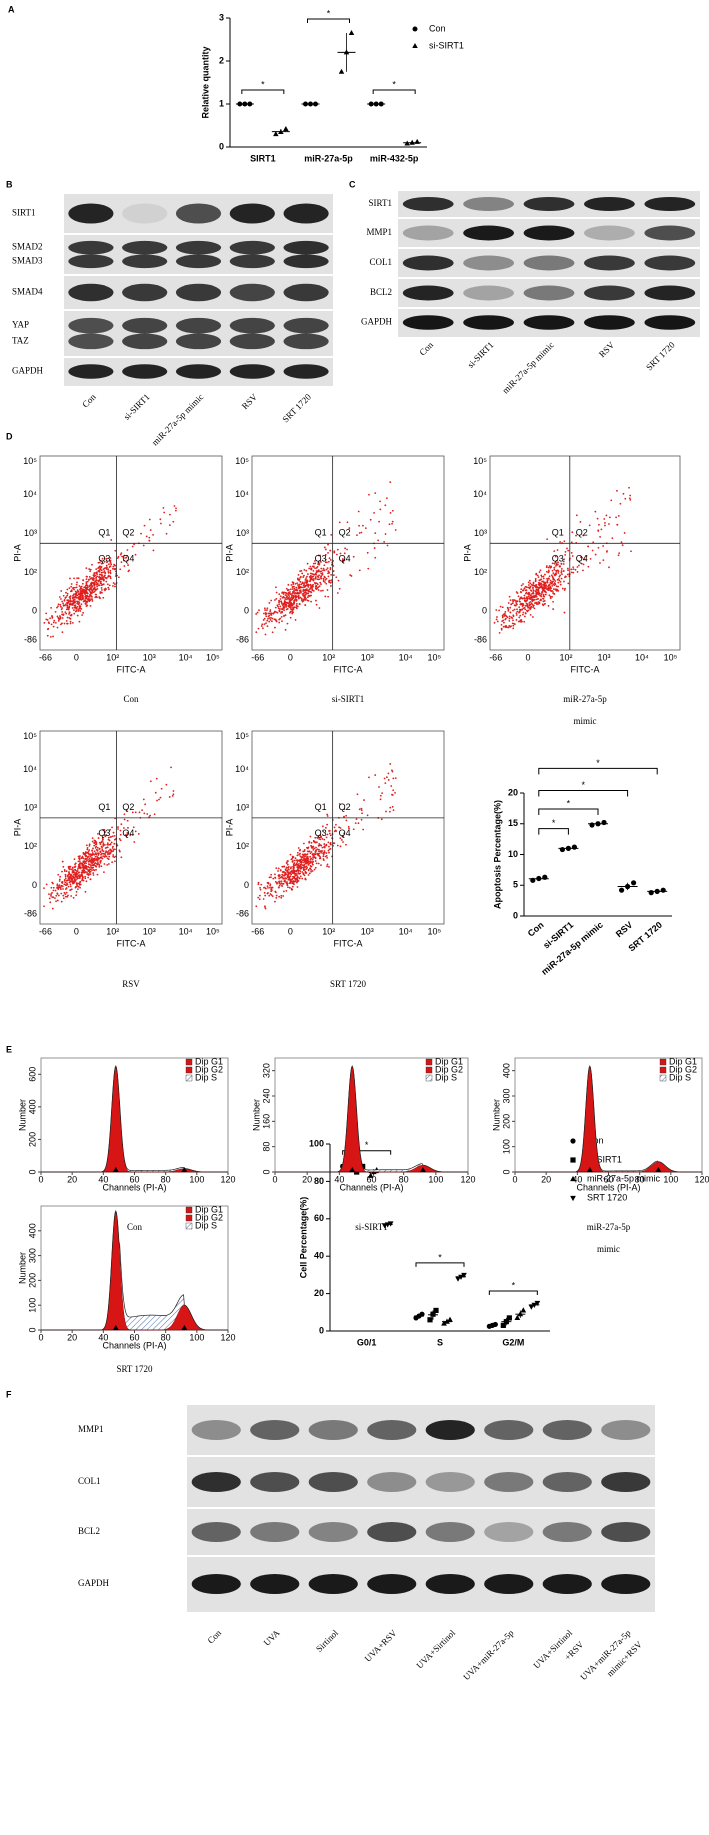 This screenshot has height=1835, width=709. Describe the element at coordinates (134, 1179) in the screenshot. I see `x-tick-label: 60` at that location.